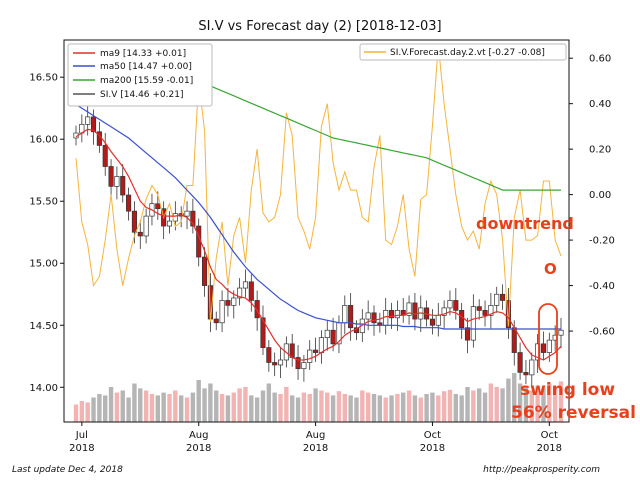 The height and width of the screenshot is (480, 640). I want to click on annotation-downtrend: downtrend, so click(525, 223).